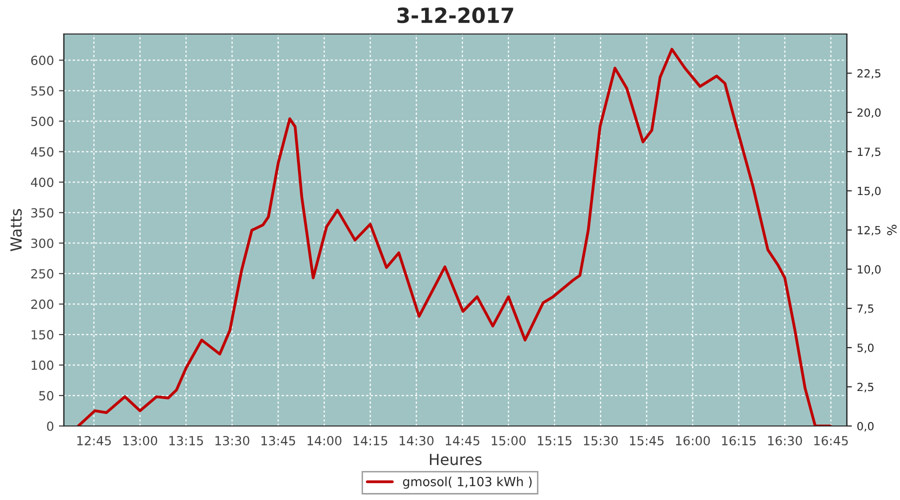 This screenshot has height=500, width=900. I want to click on y-tick-label: 300, so click(42, 243).